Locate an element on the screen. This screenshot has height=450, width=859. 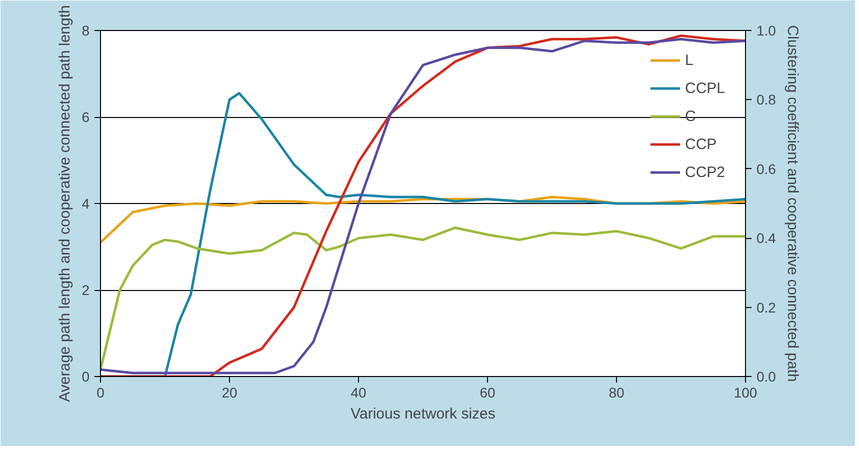
y-axis-title: Average path length and cooperative connected path length is located at coordinates (65, 203).